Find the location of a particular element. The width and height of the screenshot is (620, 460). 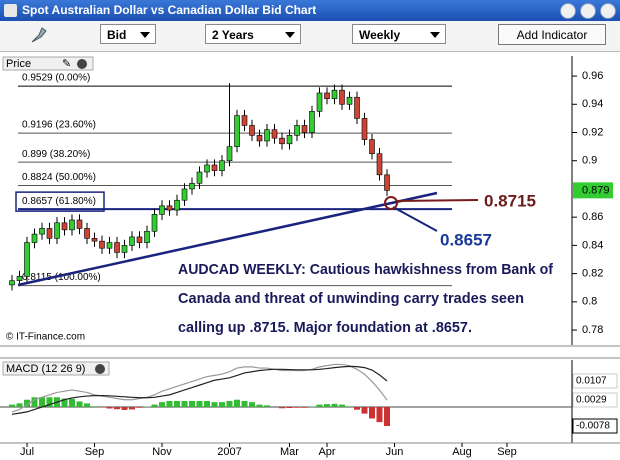

period-dropdown: 2 Years is located at coordinates (253, 34).